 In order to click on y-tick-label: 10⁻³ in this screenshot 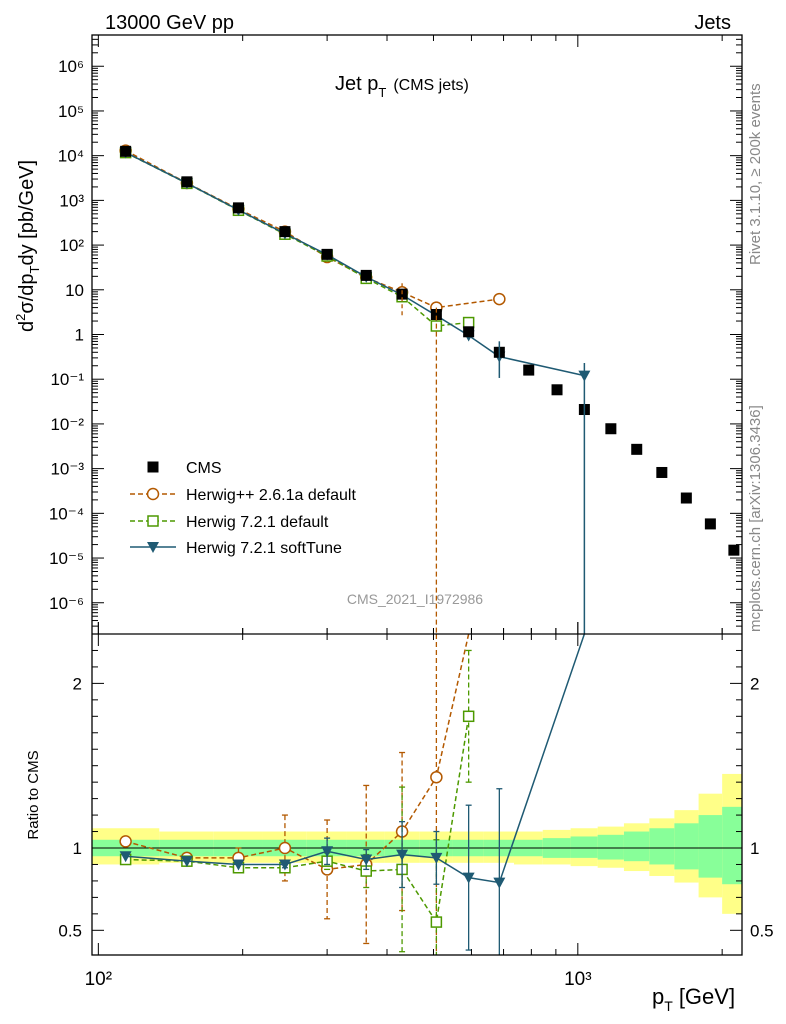, I will do `click(67, 469)`.